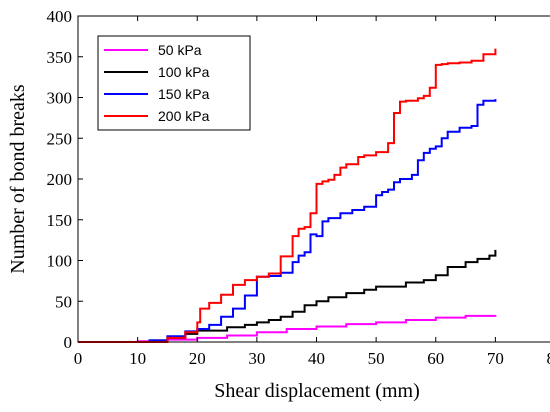  I want to click on x-tick-label: 20, so click(197, 358).